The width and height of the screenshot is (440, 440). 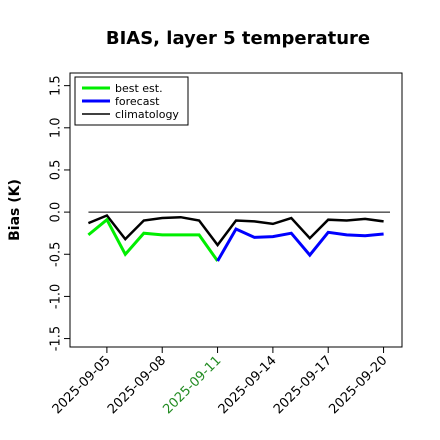 What do you see at coordinates (56, 85) in the screenshot?
I see `y-tick-label: 1.5` at bounding box center [56, 85].